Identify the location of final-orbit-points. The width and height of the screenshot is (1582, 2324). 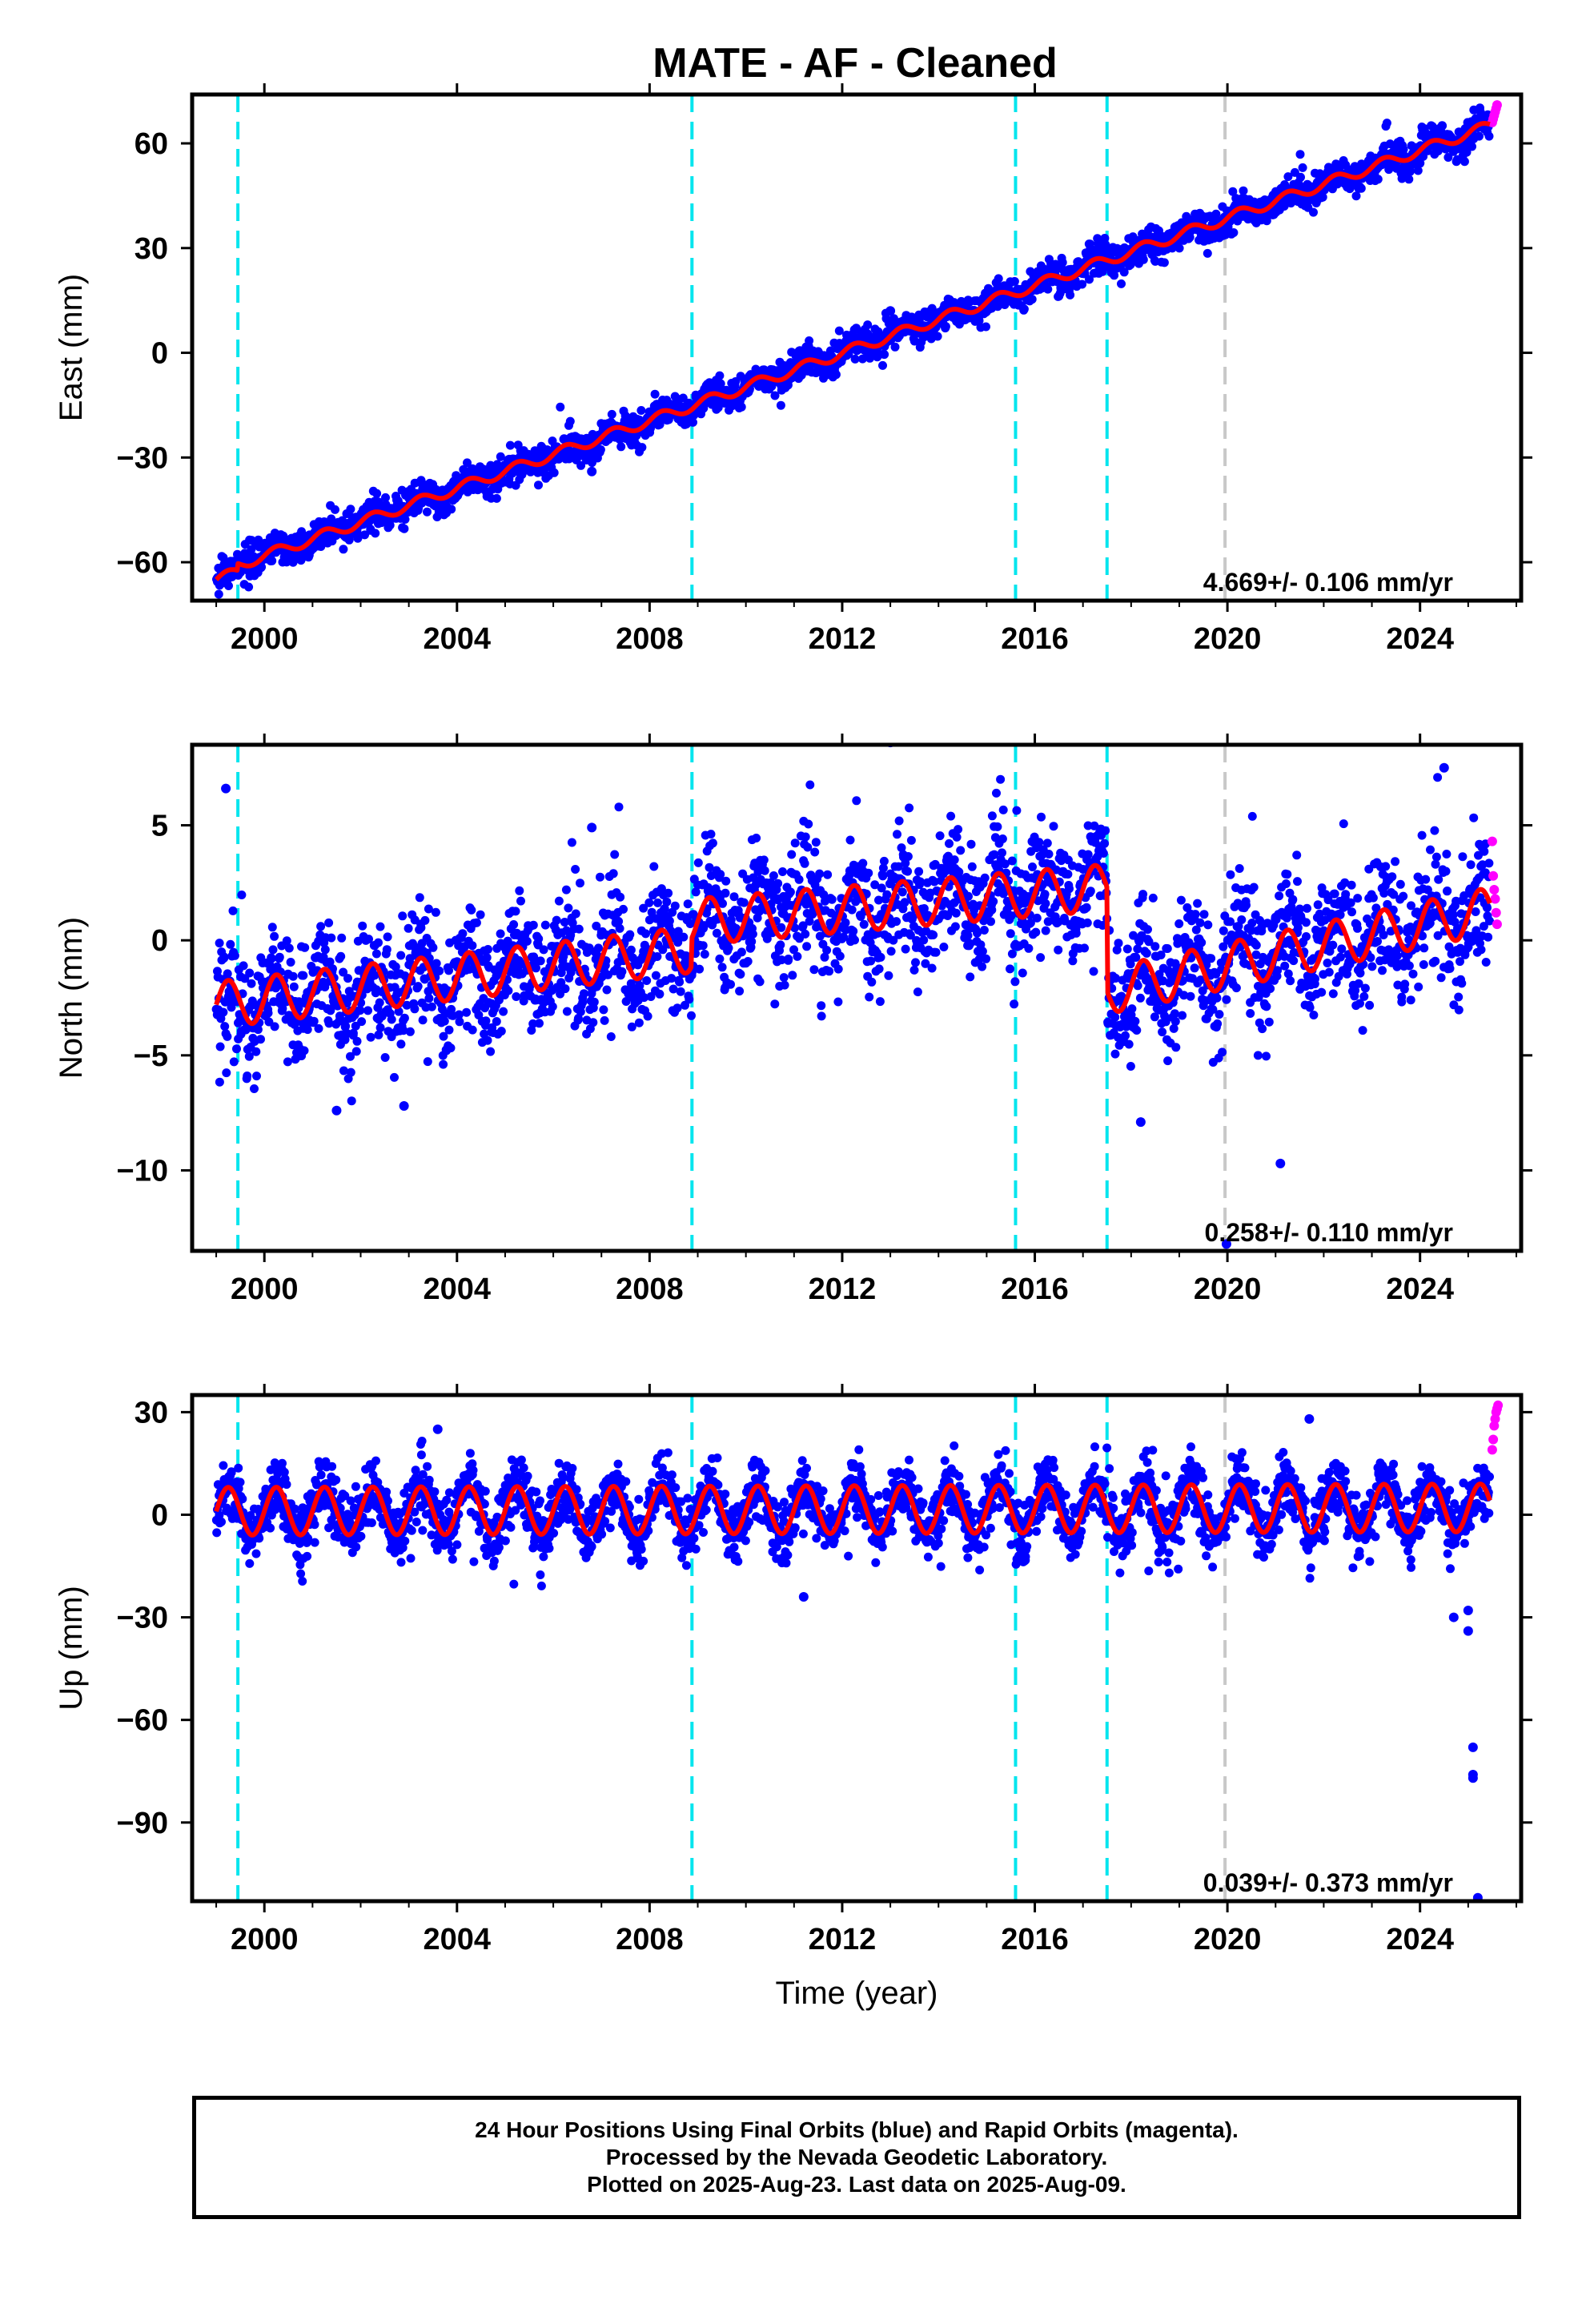
(852, 939).